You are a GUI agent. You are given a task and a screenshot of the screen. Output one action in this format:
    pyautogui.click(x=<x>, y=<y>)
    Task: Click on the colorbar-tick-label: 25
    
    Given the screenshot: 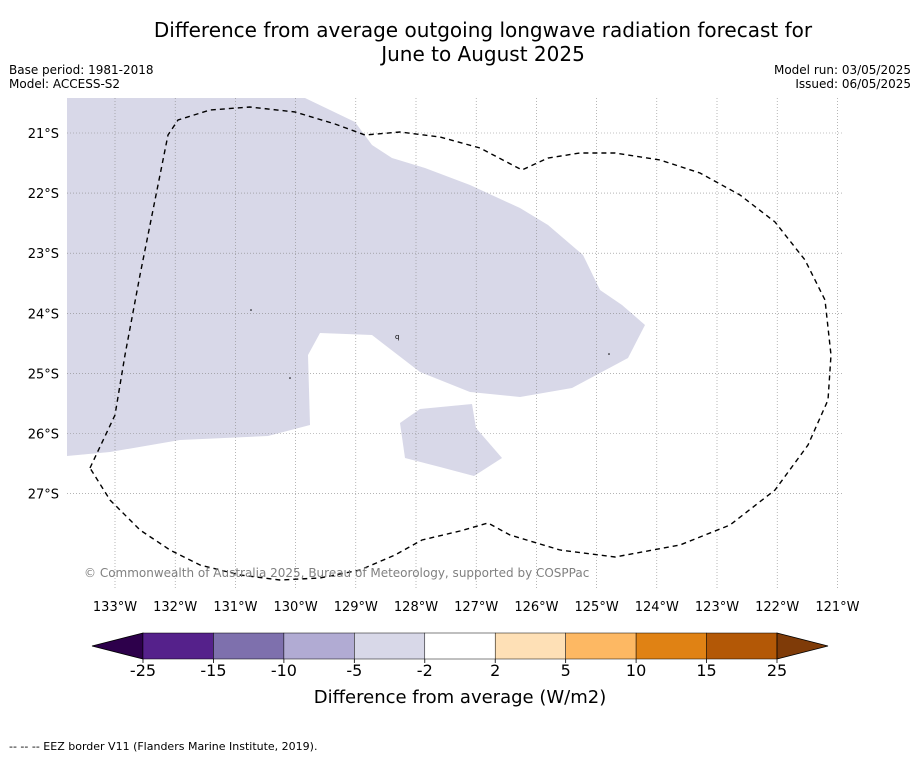 What is the action you would take?
    pyautogui.click(x=777, y=670)
    